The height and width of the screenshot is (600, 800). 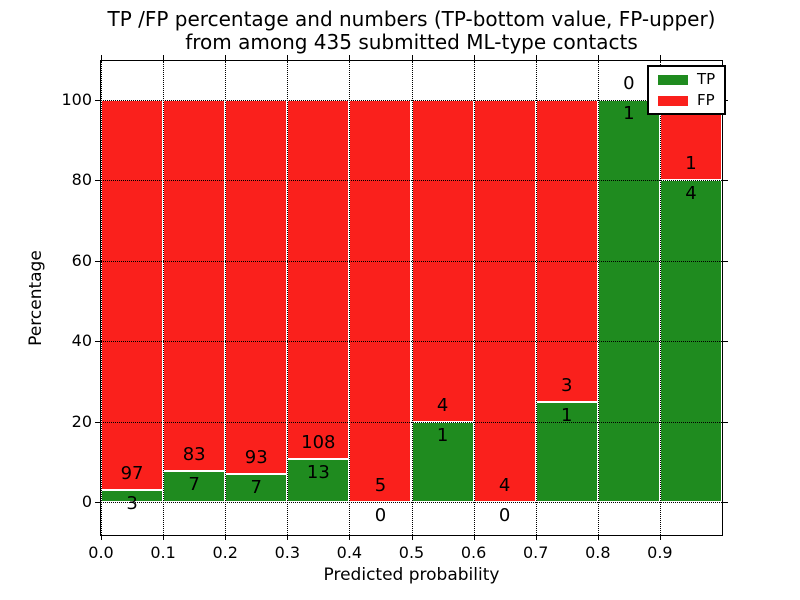 I want to click on x-tick-label: 0.0, so click(x=101, y=552).